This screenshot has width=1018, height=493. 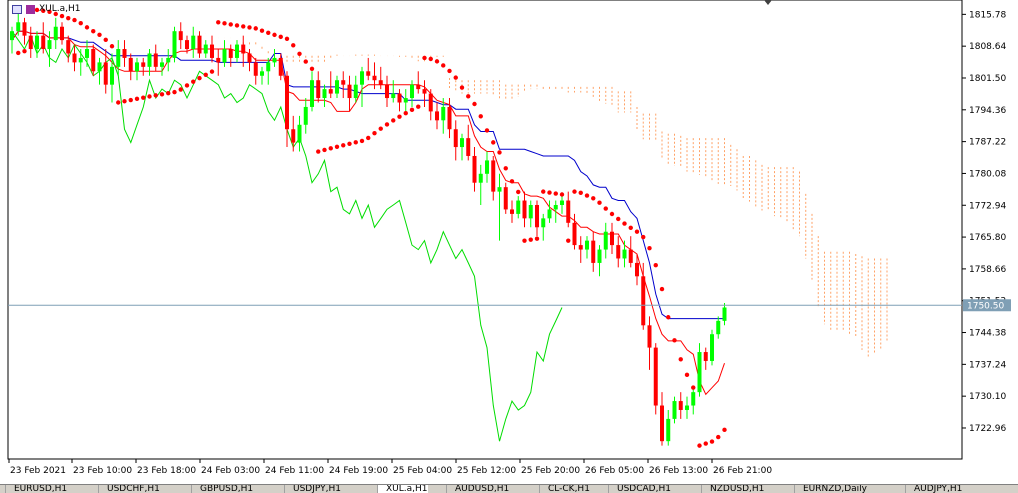 What do you see at coordinates (987, 397) in the screenshot?
I see `y-tick-label: 1730.10` at bounding box center [987, 397].